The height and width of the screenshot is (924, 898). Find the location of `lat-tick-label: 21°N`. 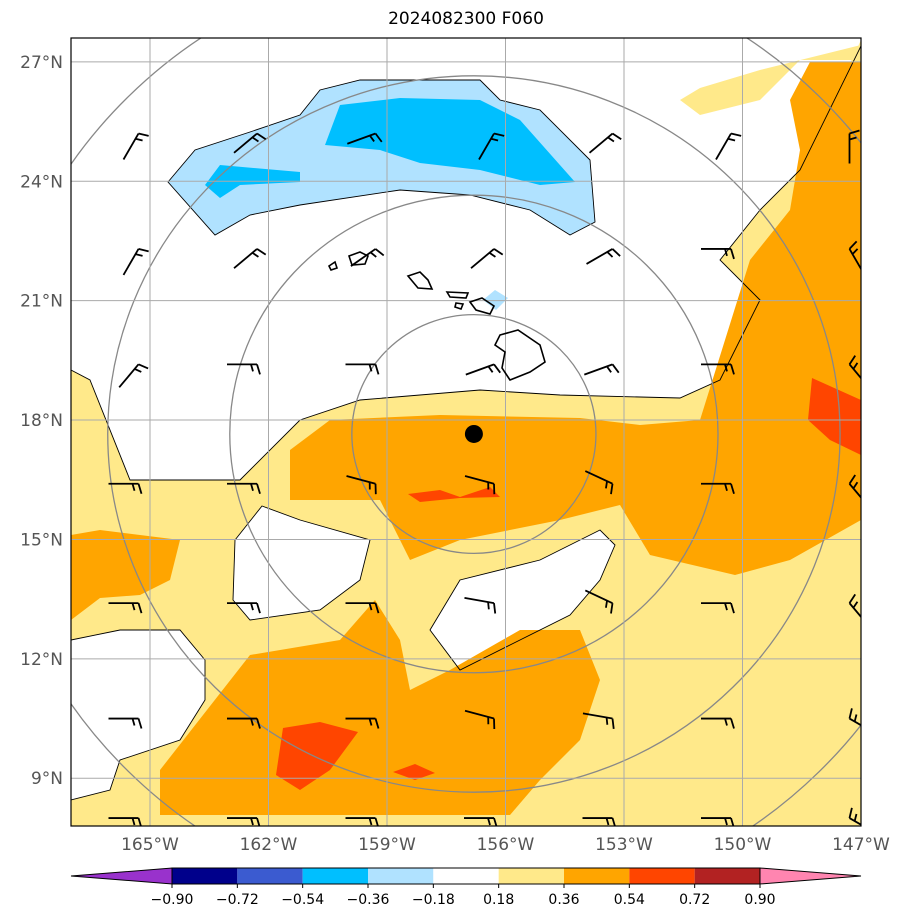

lat-tick-label: 21°N is located at coordinates (41, 302).